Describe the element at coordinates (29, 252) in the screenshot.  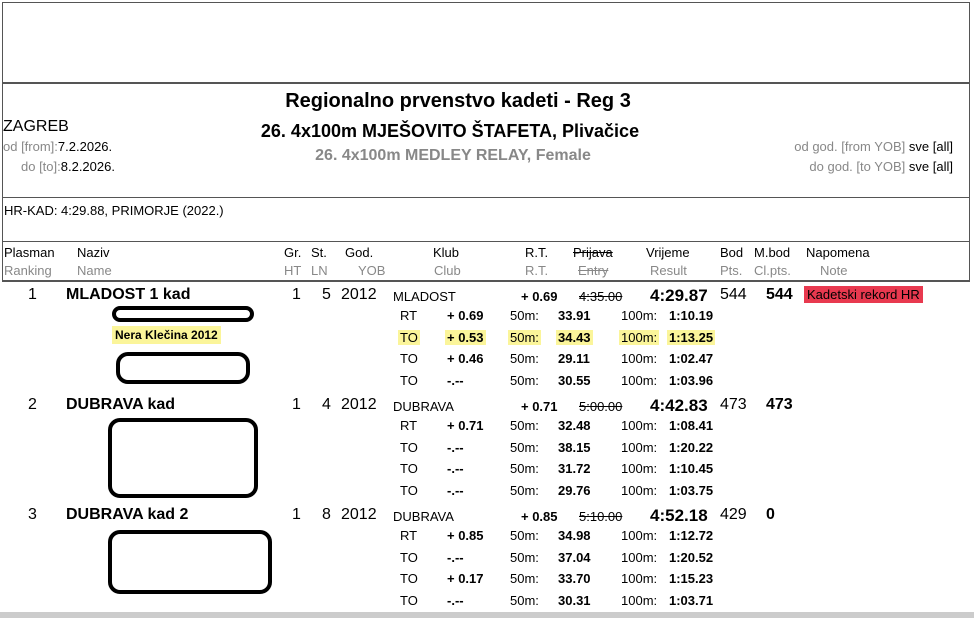
I see `column-header-ranking: Plasman` at that location.